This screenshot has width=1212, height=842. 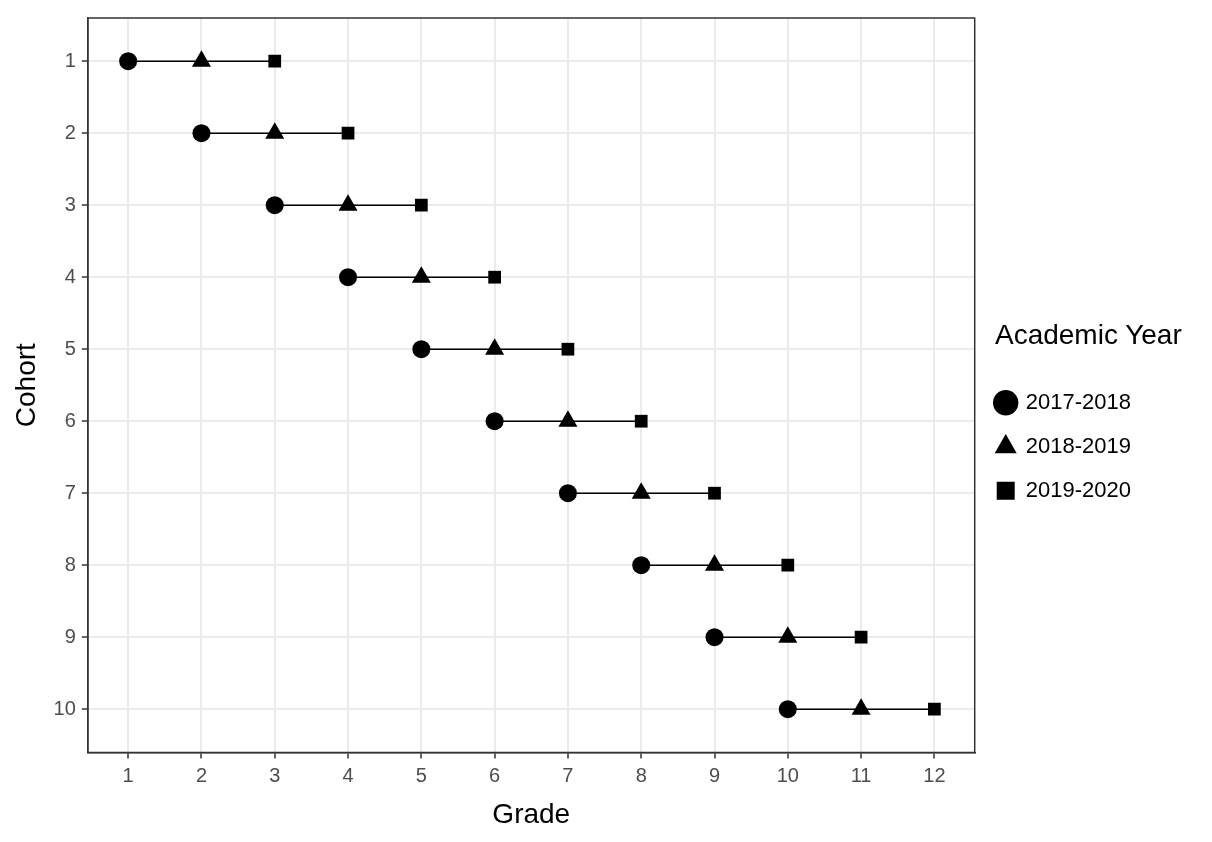 I want to click on x-tick-label: 2, so click(x=201, y=774).